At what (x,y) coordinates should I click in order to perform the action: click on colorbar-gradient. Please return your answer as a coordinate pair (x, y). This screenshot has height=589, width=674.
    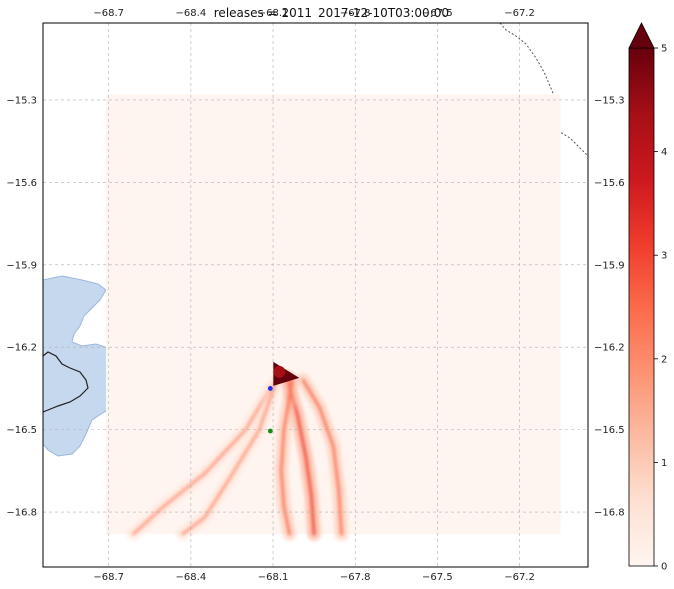
    Looking at the image, I should click on (641, 307).